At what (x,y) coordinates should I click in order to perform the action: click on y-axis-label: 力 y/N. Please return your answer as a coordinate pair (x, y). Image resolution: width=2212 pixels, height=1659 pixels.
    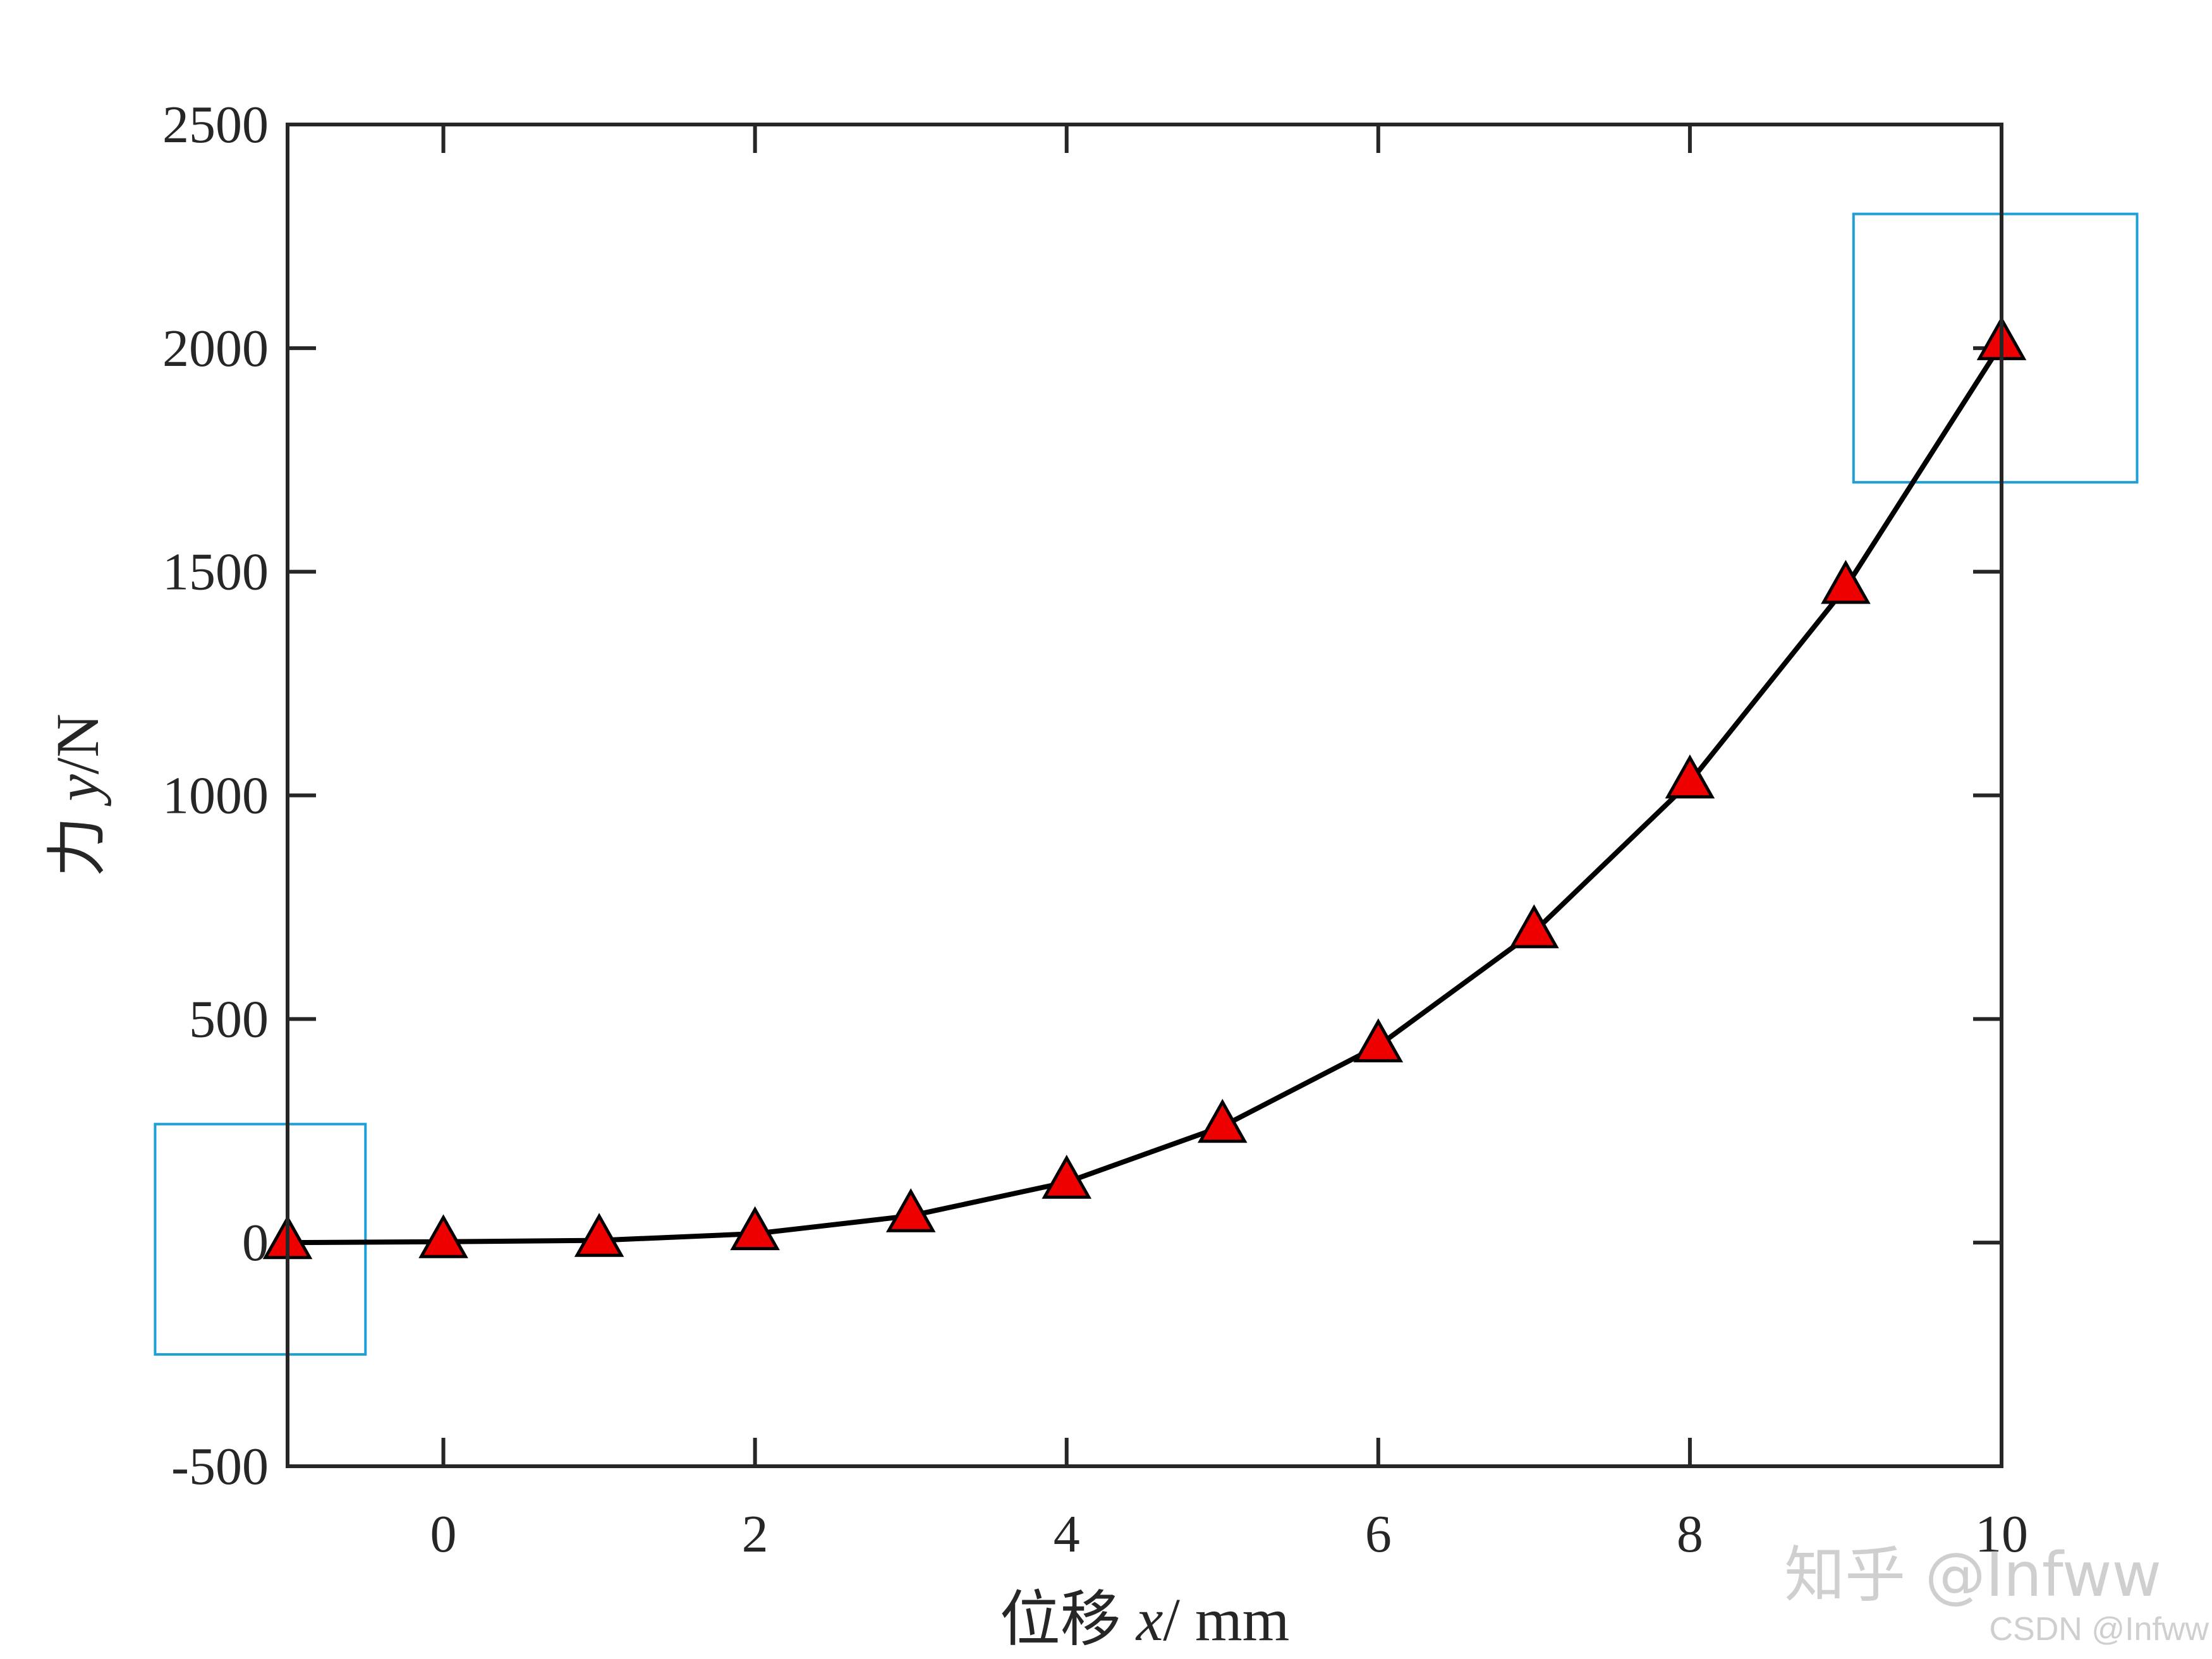
    Looking at the image, I should click on (77, 796).